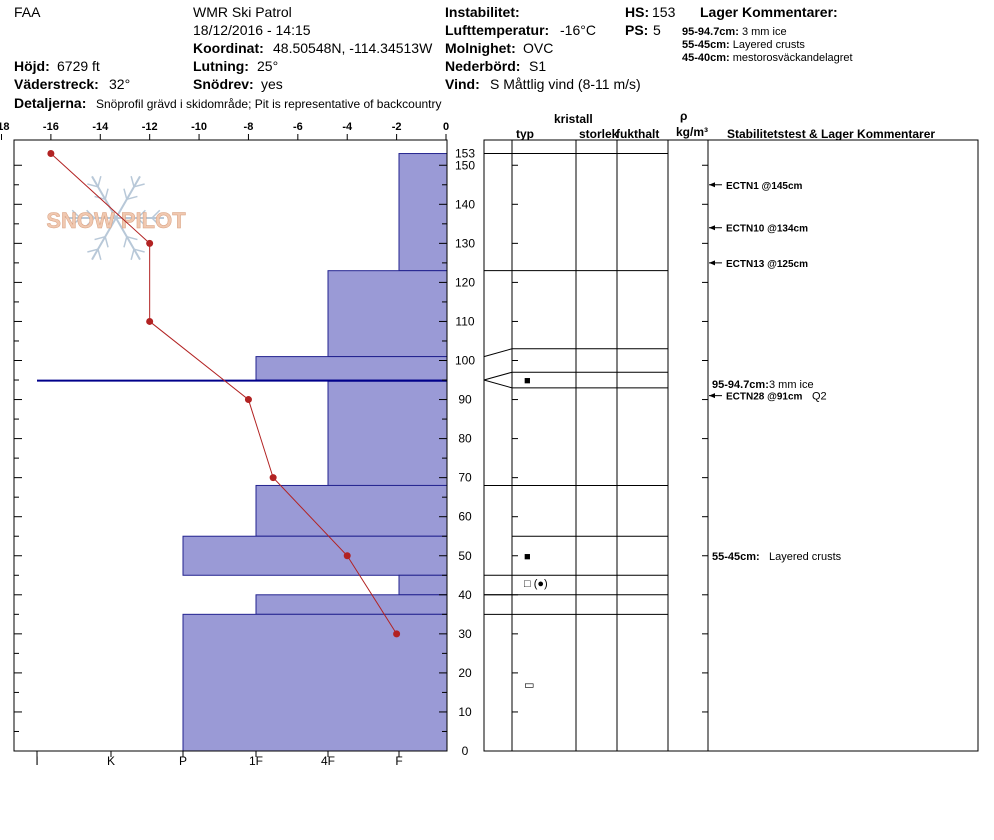  I want to click on height-tick-label-15: 150, so click(465, 165).